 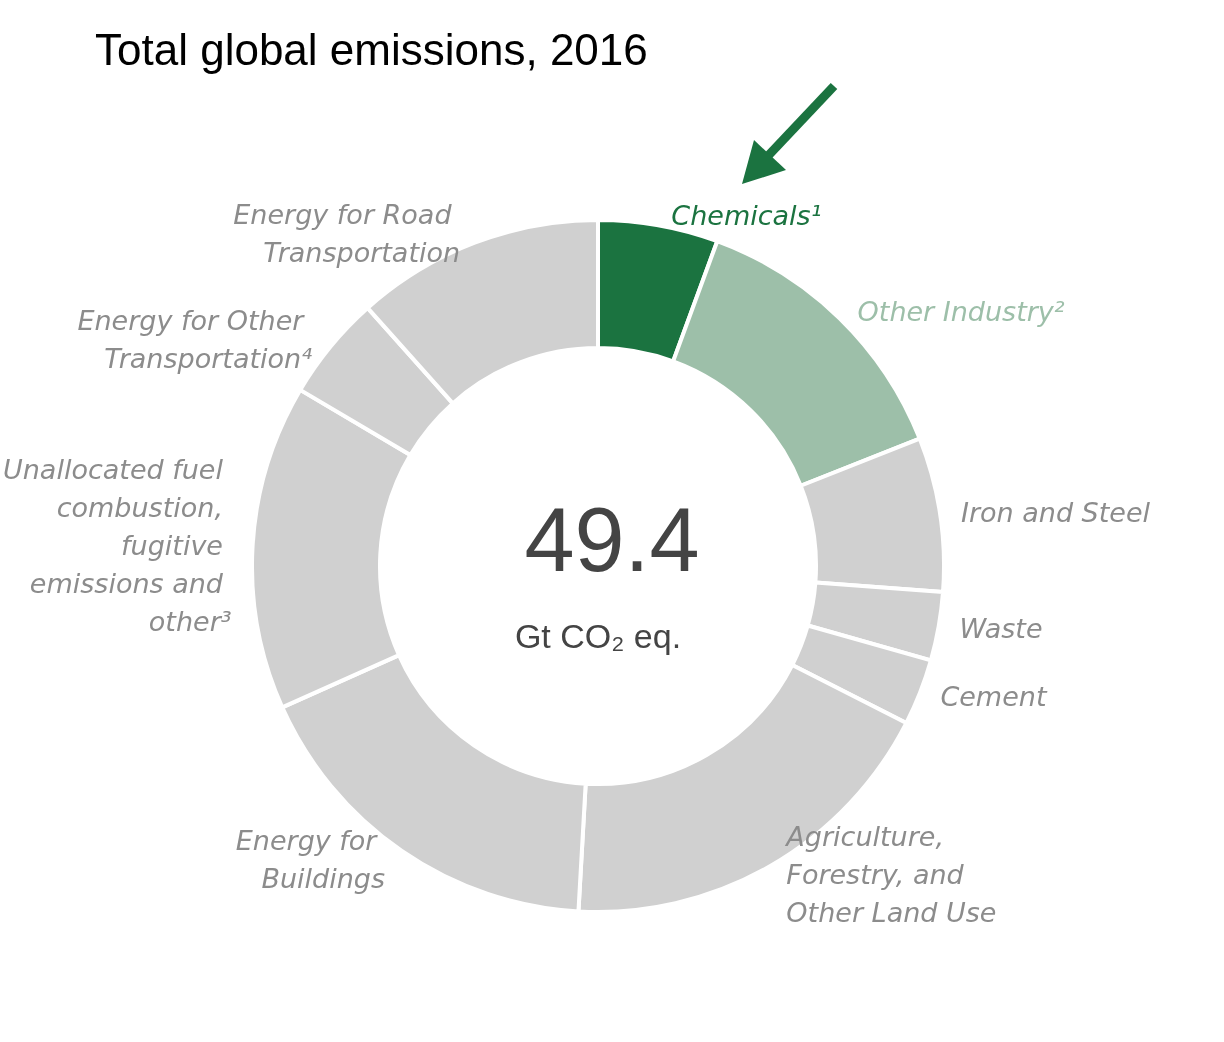 What do you see at coordinates (1055, 513) in the screenshot?
I see `slice-label: Iron and Steel` at bounding box center [1055, 513].